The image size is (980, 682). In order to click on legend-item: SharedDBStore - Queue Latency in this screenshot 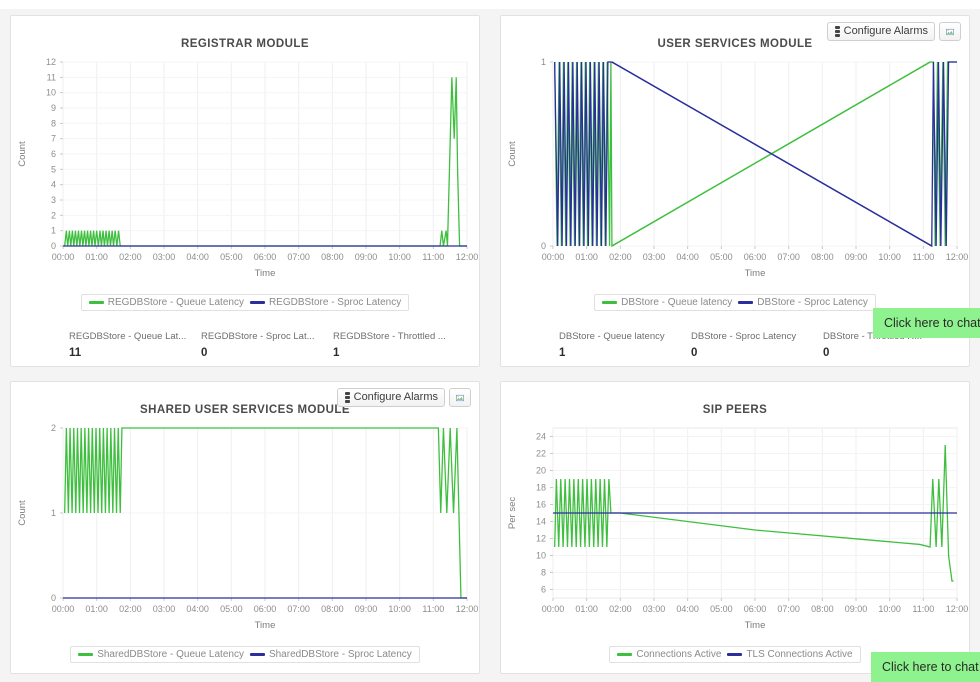, I will do `click(161, 654)`.